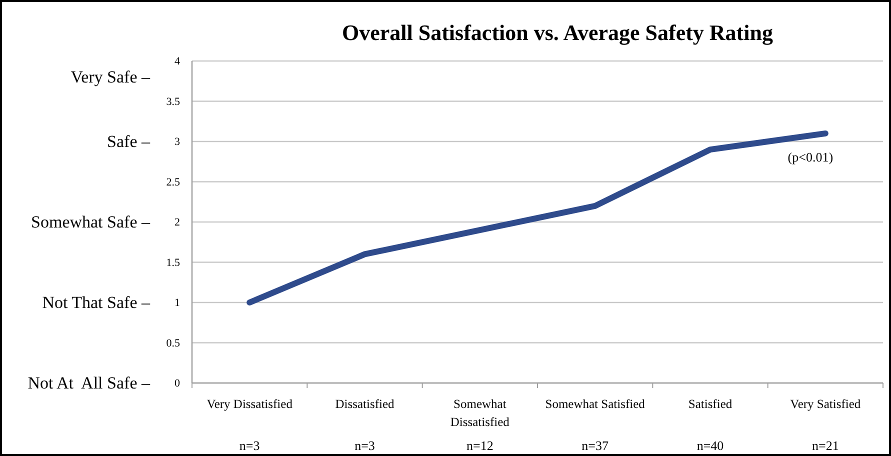 The height and width of the screenshot is (456, 891). Describe the element at coordinates (811, 156) in the screenshot. I see `annotation: (p<0.01)` at that location.